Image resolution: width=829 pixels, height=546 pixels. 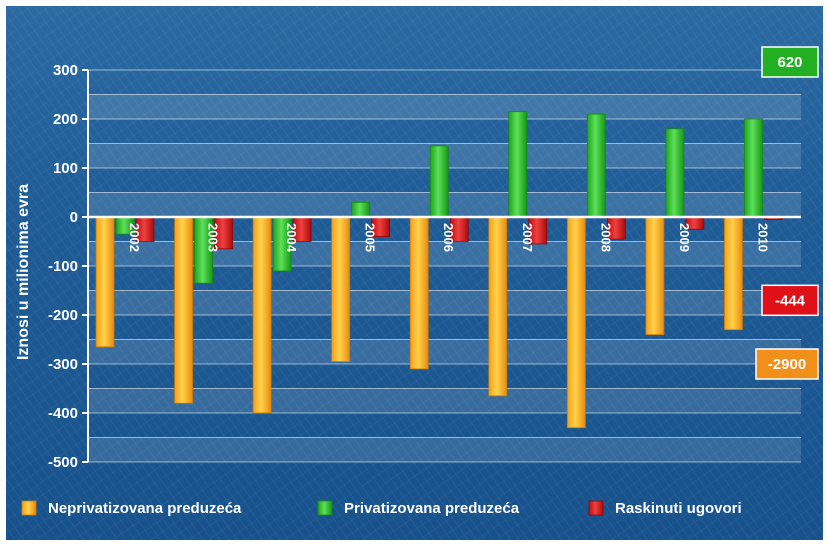 I want to click on year-label-2004: 2004, so click(x=291, y=238).